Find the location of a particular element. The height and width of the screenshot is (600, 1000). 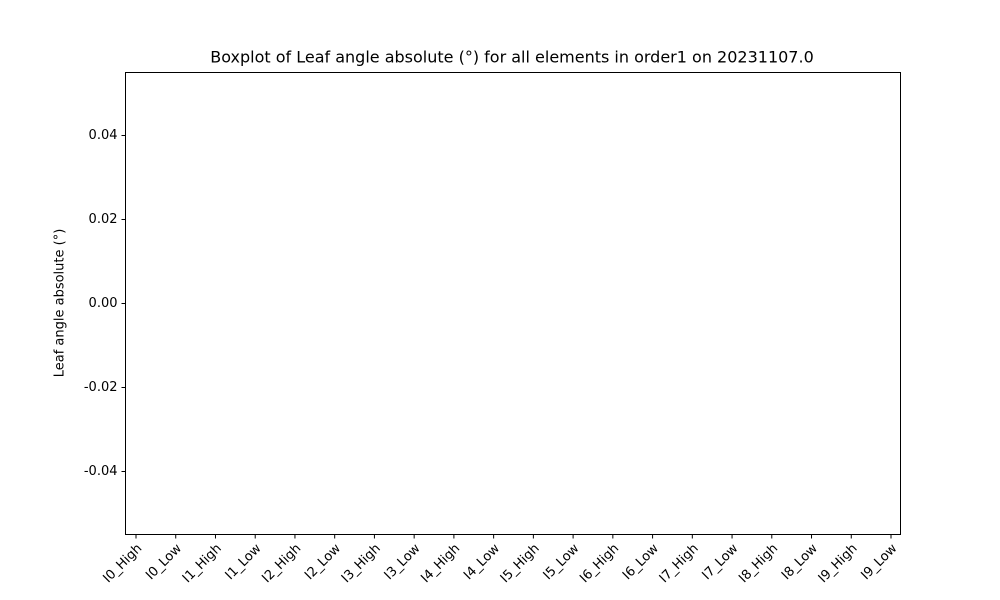

y-tick-label: -0.02 is located at coordinates (101, 387).